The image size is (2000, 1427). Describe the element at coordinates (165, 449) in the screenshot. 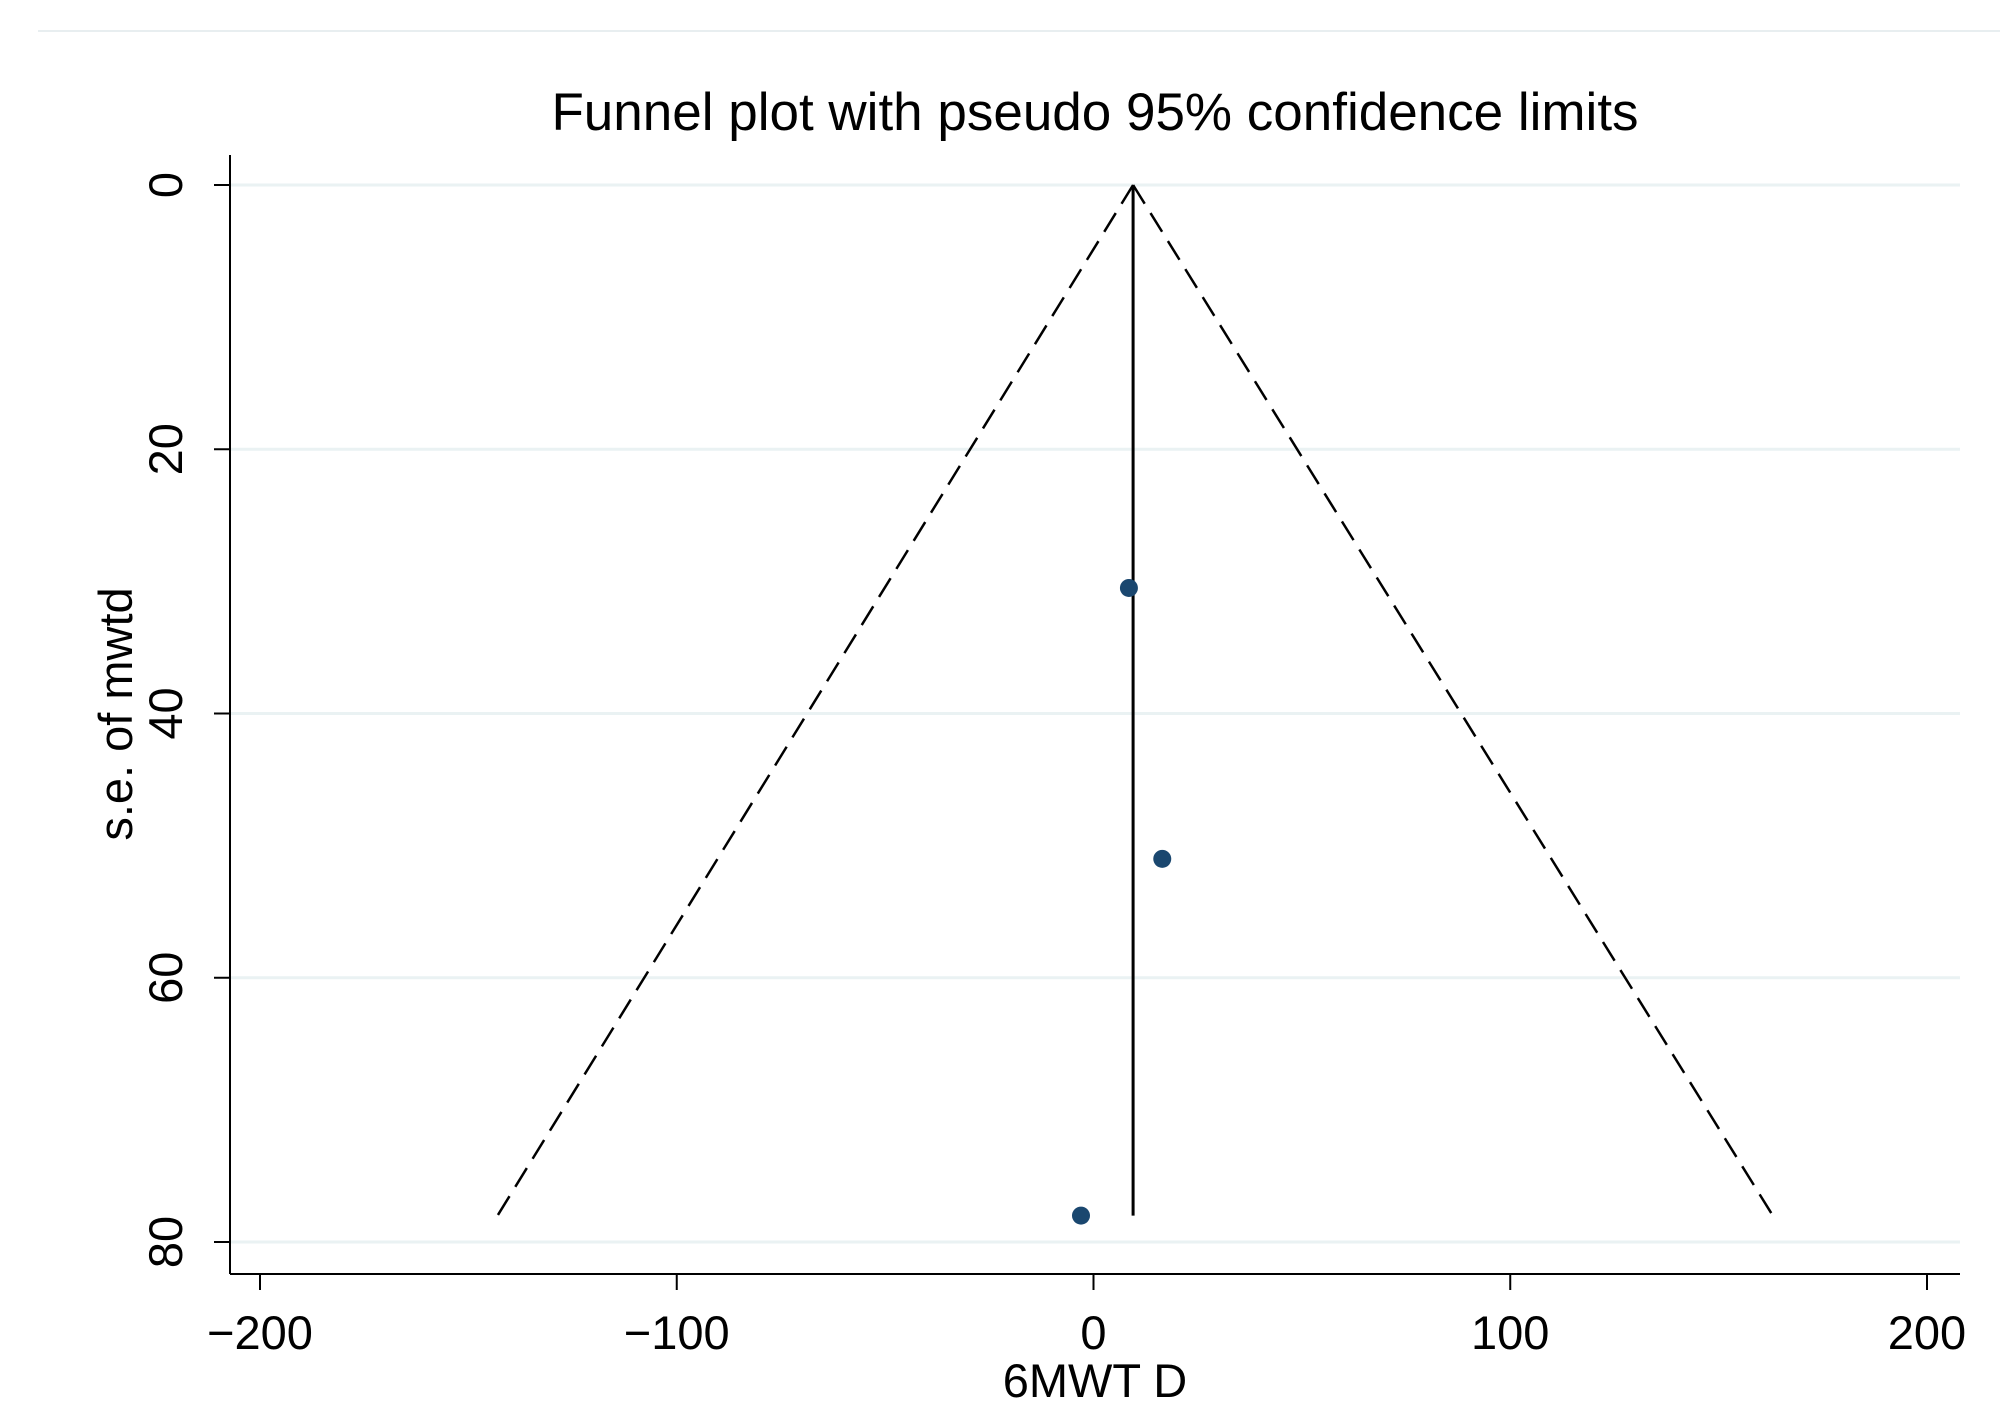

I see `y-tick-label-1: 20` at that location.